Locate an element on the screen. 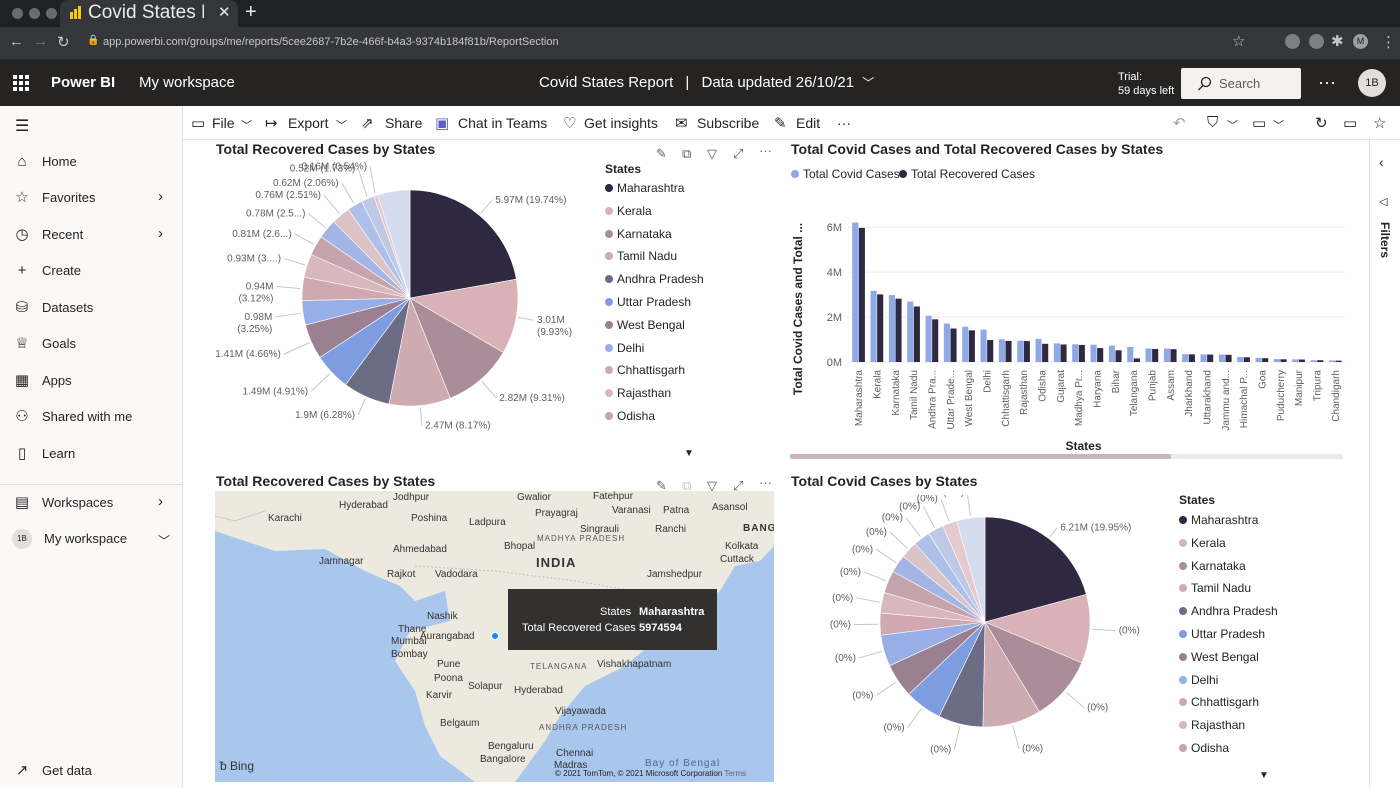 This screenshot has height=788, width=1400. legend-item: Tamil Nadu is located at coordinates (641, 256).